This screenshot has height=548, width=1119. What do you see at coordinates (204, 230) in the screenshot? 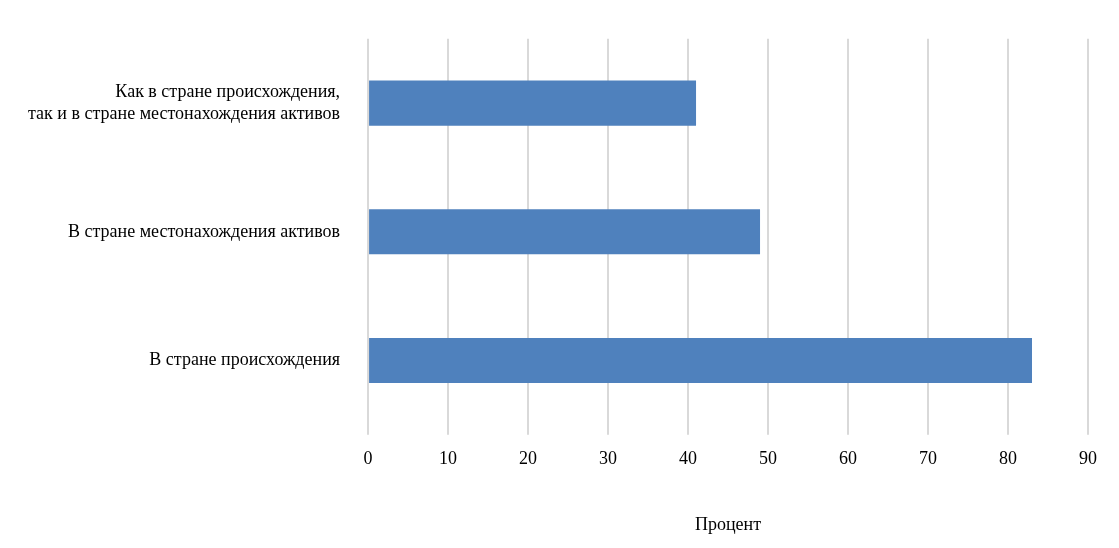
I see `y-tick-label: В стране местонахождения активов` at bounding box center [204, 230].